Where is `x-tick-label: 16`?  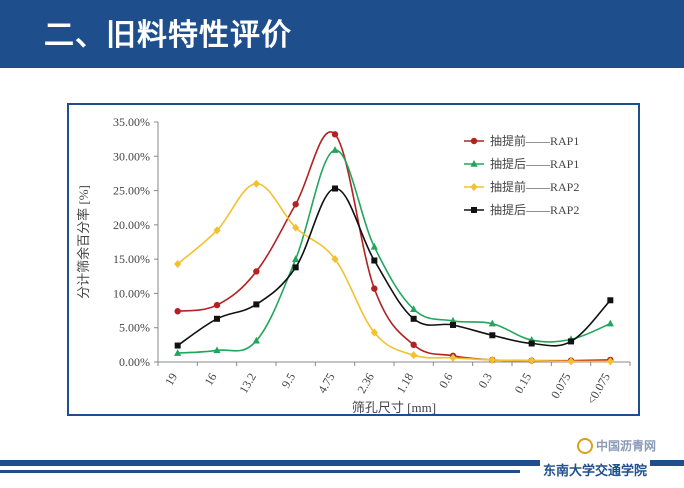
x-tick-label: 16 is located at coordinates (210, 379).